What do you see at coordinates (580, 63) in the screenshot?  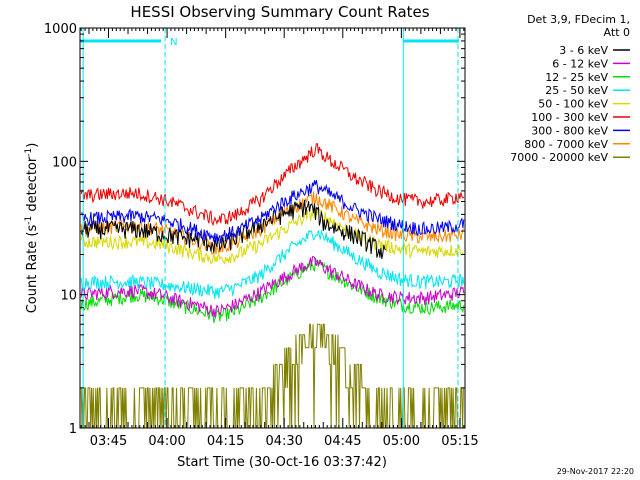 I see `legend-label: 6 - 12 keV` at bounding box center [580, 63].